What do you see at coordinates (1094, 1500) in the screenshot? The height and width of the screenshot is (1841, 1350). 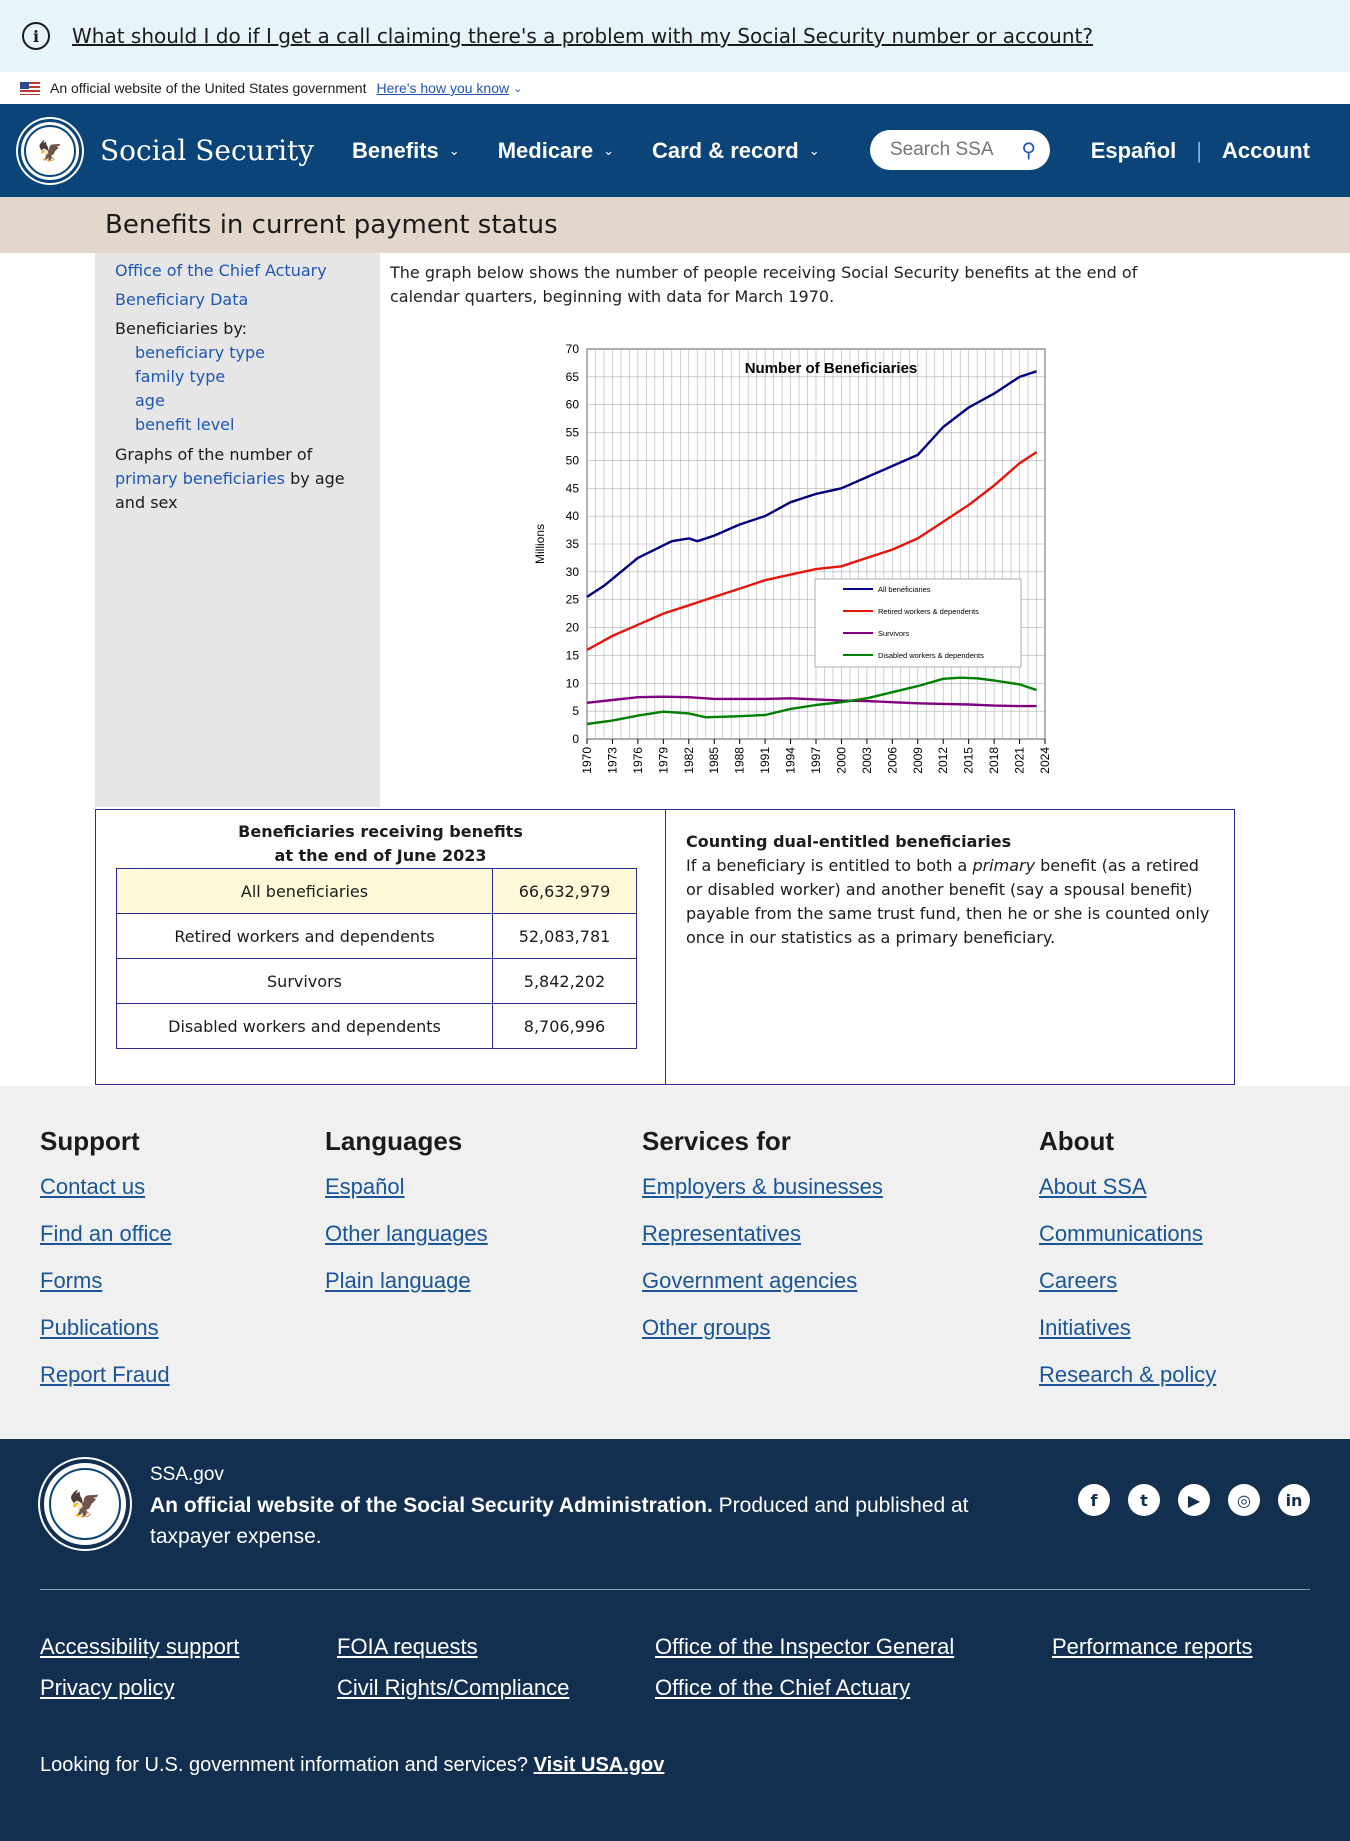 I see `facebook-icon: f` at bounding box center [1094, 1500].